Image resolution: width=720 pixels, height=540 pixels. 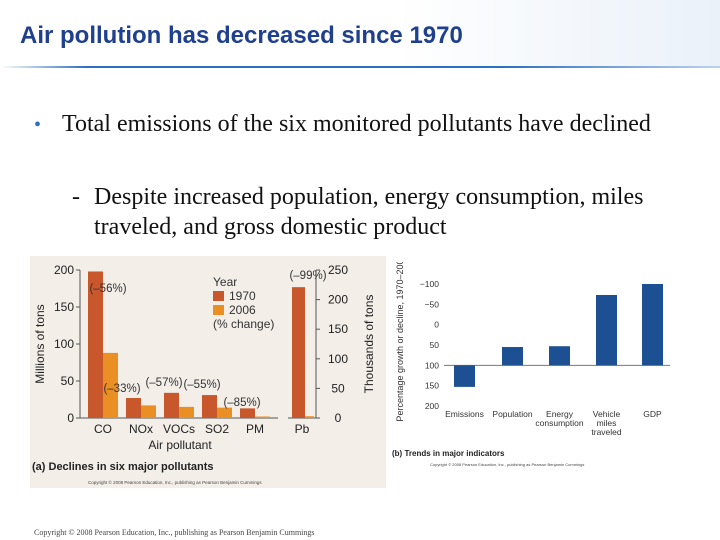 What do you see at coordinates (302, 429) in the screenshot?
I see `chart-a-category-label-pb: Pb` at bounding box center [302, 429].